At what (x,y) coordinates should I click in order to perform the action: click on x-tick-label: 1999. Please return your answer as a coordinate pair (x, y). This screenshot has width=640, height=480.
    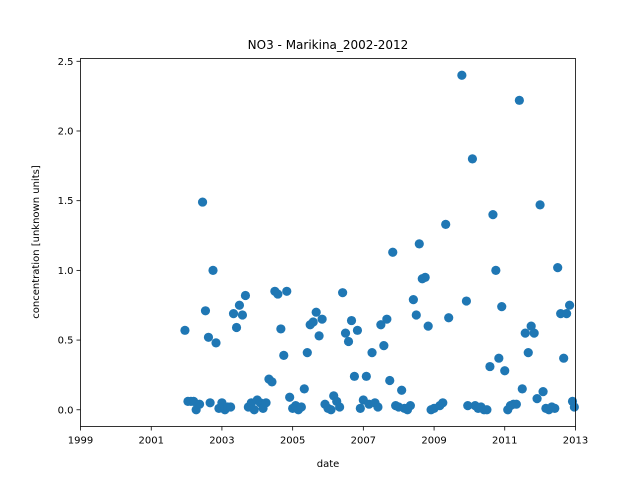
    Looking at the image, I should click on (80, 441).